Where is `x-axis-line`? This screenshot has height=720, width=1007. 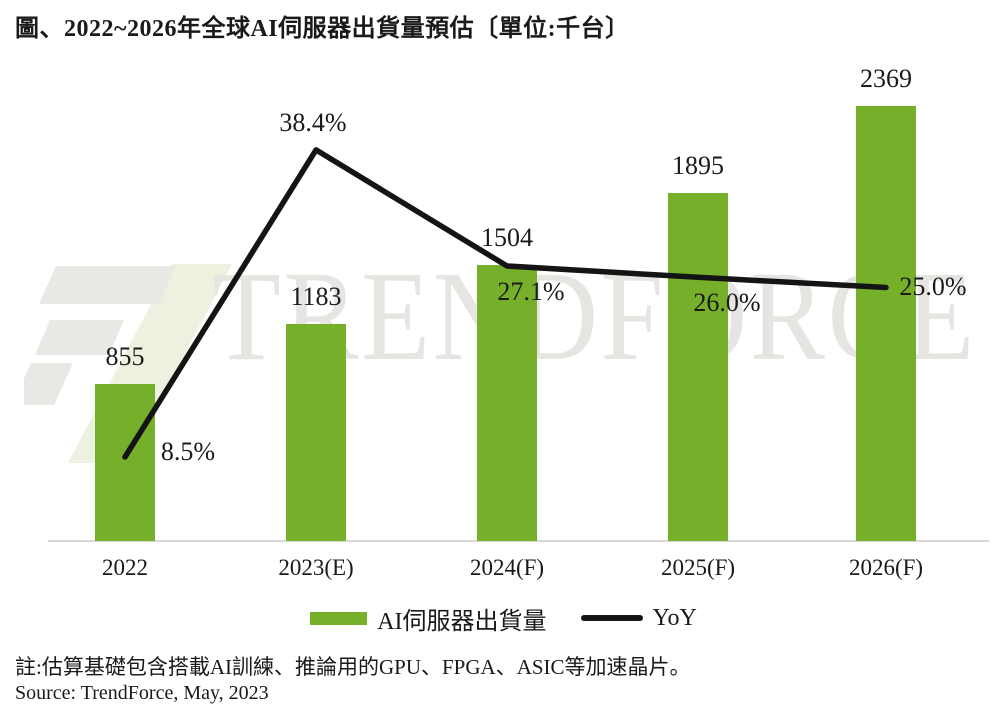 x-axis-line is located at coordinates (518, 541).